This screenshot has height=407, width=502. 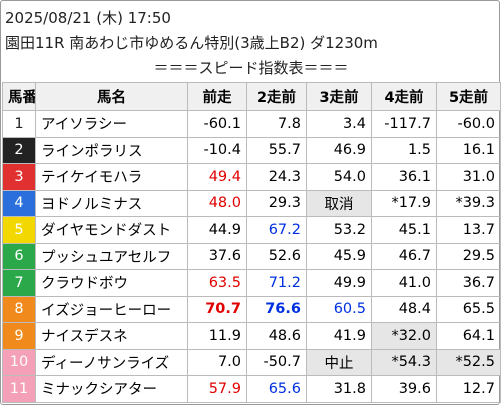 I want to click on speed-index: 52.6, so click(x=276, y=256).